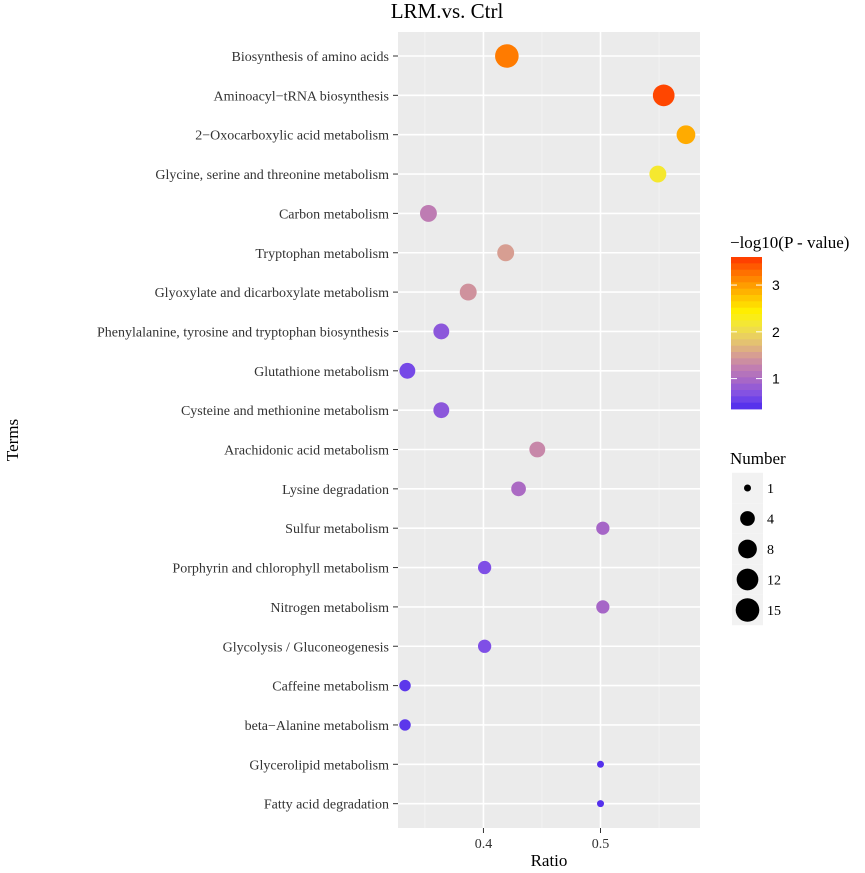 This screenshot has height=873, width=865. I want to click on y-tick-label: Caffeine metabolism, so click(330, 687).